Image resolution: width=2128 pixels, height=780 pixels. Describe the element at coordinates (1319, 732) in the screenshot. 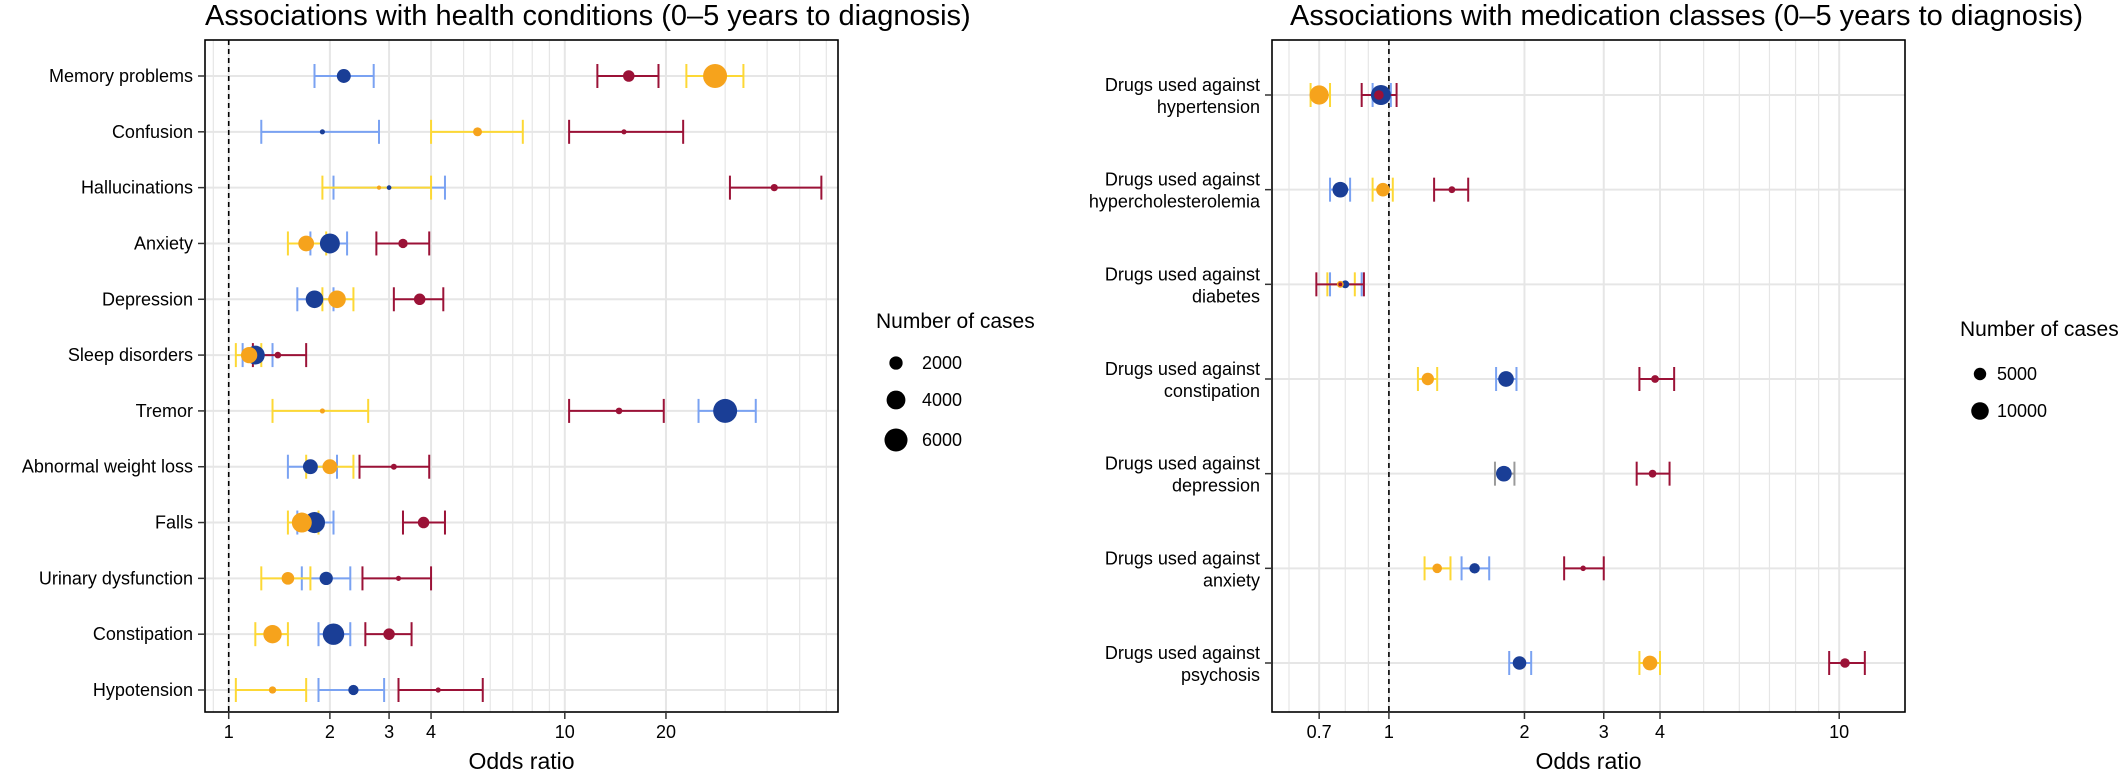

I see `x-tick-label: 0.7` at that location.